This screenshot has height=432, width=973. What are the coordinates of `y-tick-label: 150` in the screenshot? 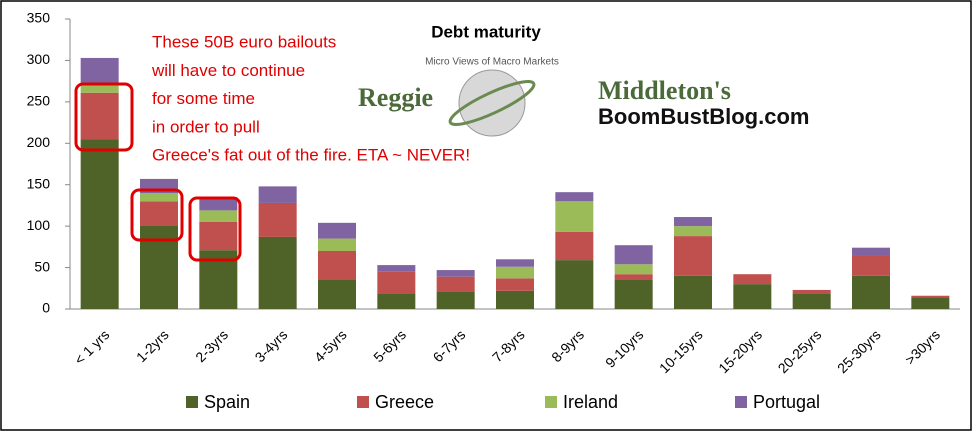 It's located at (39, 183).